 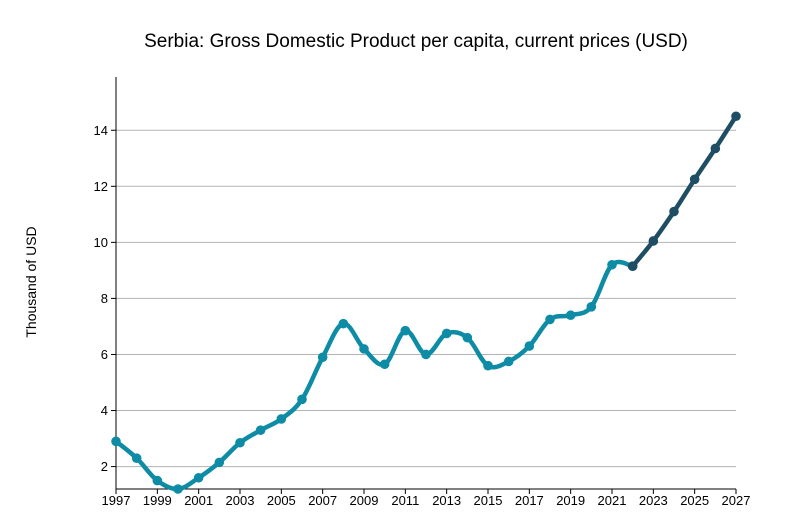 I want to click on x-tick-label: 2017, so click(x=529, y=500).